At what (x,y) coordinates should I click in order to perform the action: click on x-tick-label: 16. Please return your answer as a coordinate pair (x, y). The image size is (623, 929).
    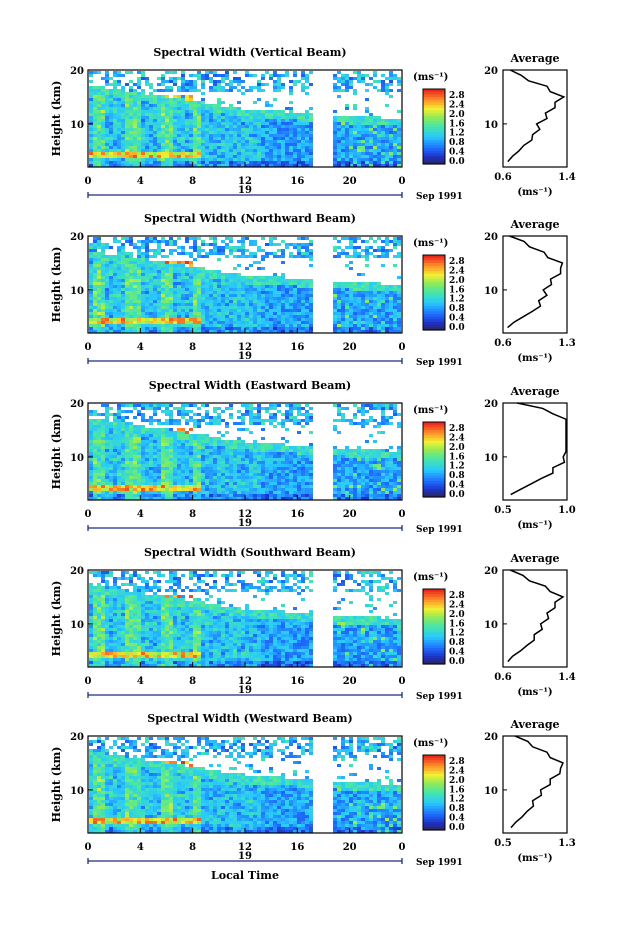
    Looking at the image, I should click on (297, 181).